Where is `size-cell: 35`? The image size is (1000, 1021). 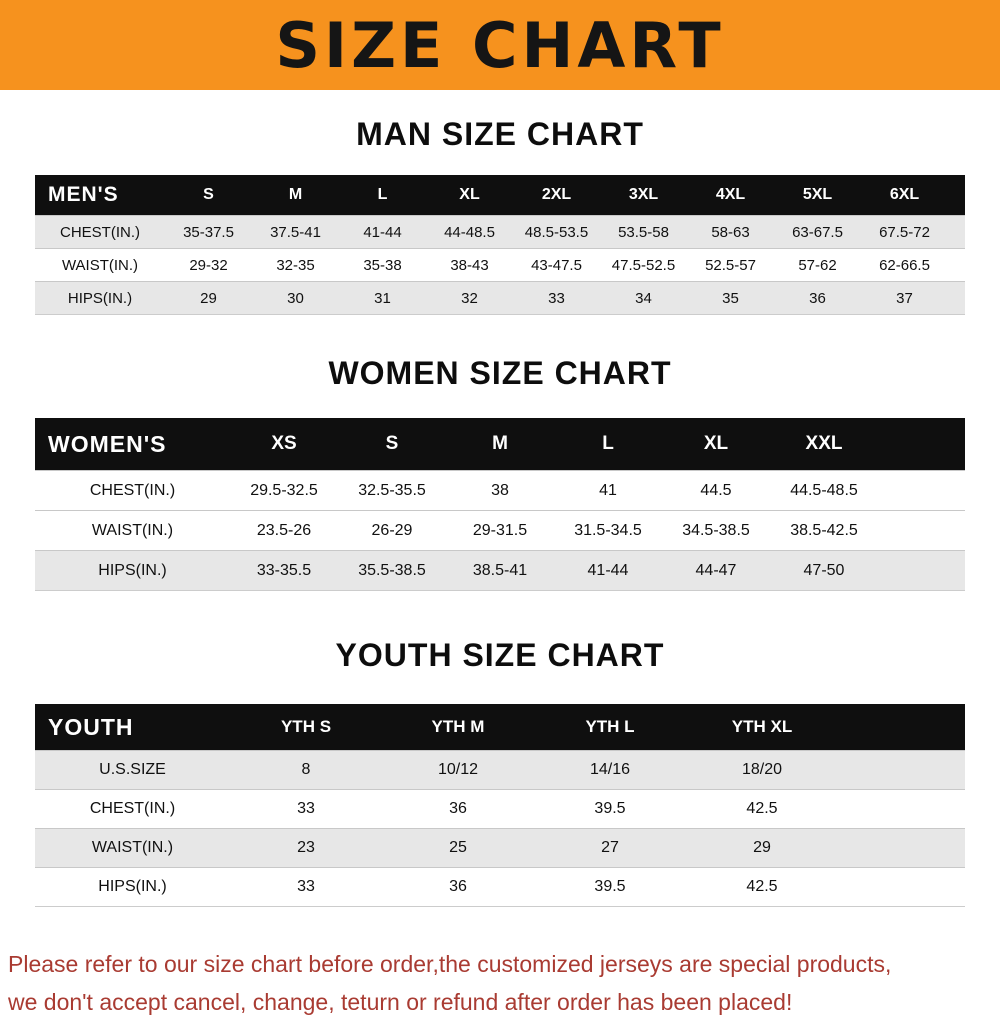
size-cell: 35 is located at coordinates (730, 298).